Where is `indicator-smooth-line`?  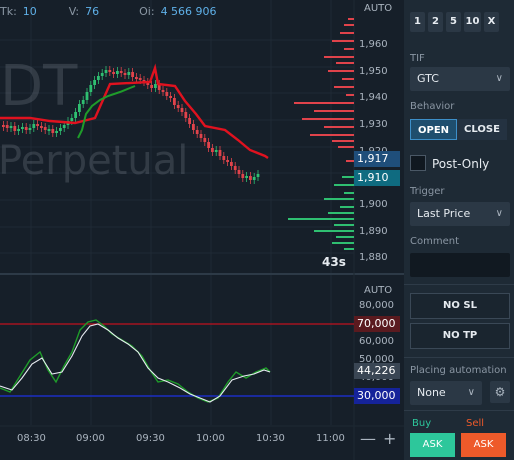 indicator-smooth-line is located at coordinates (135, 363).